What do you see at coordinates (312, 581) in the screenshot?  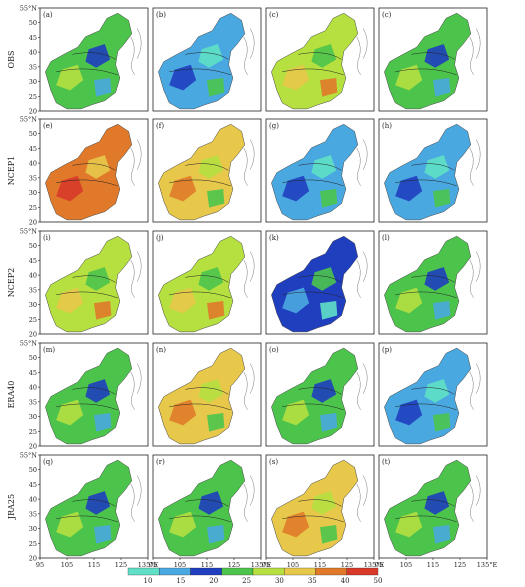 I see `colorbar-tick-label: 35` at bounding box center [312, 581].